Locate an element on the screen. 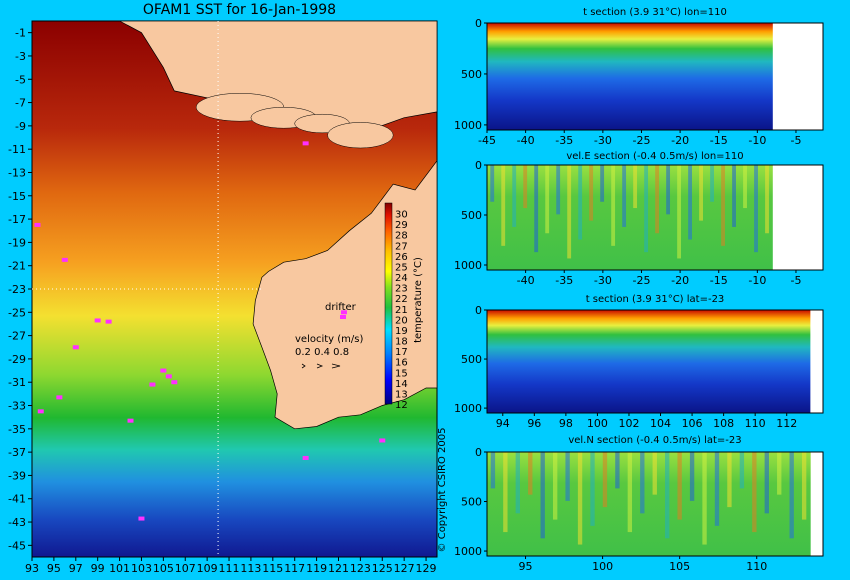 This screenshot has width=850, height=580. colorbar-tick-label: 17 is located at coordinates (401, 352).